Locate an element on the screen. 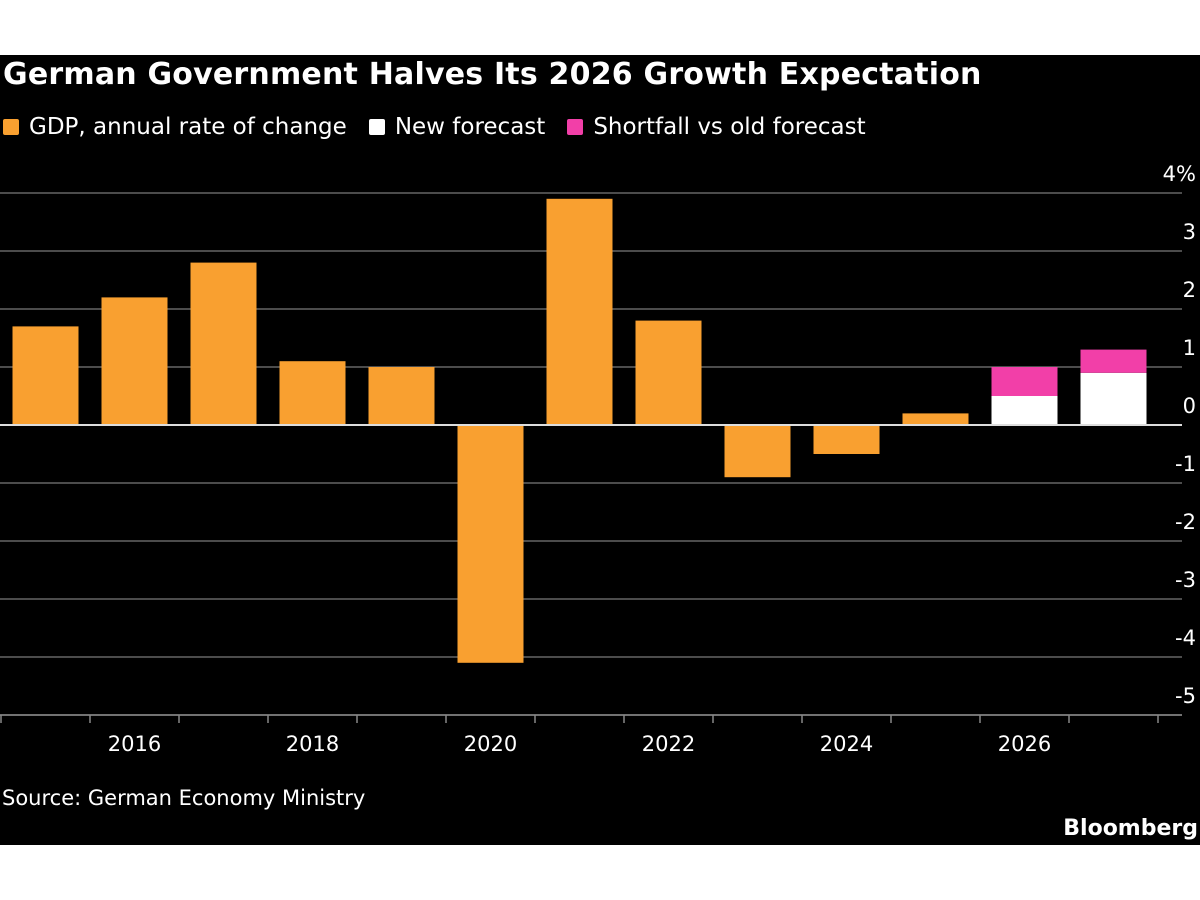 This screenshot has width=1200, height=900. y-tick-label: -5 is located at coordinates (1185, 696).